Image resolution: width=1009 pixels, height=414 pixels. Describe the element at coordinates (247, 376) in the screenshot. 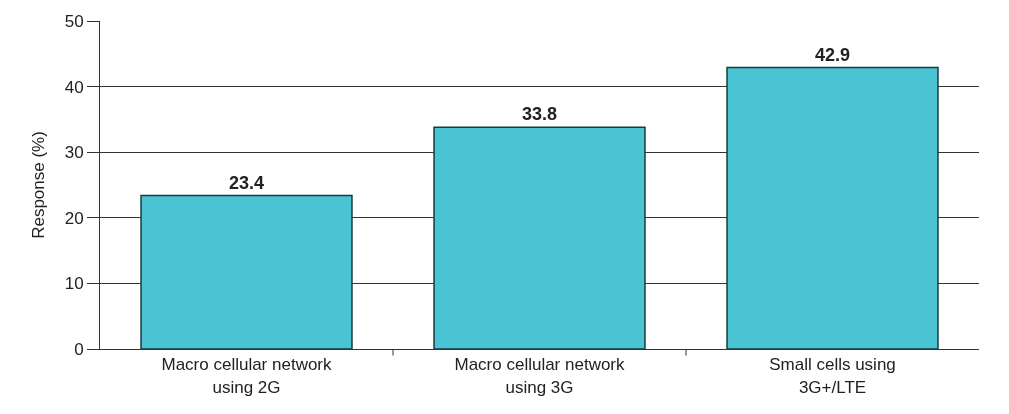

I see `x-tick-label: Macro cellular network using 2G` at that location.